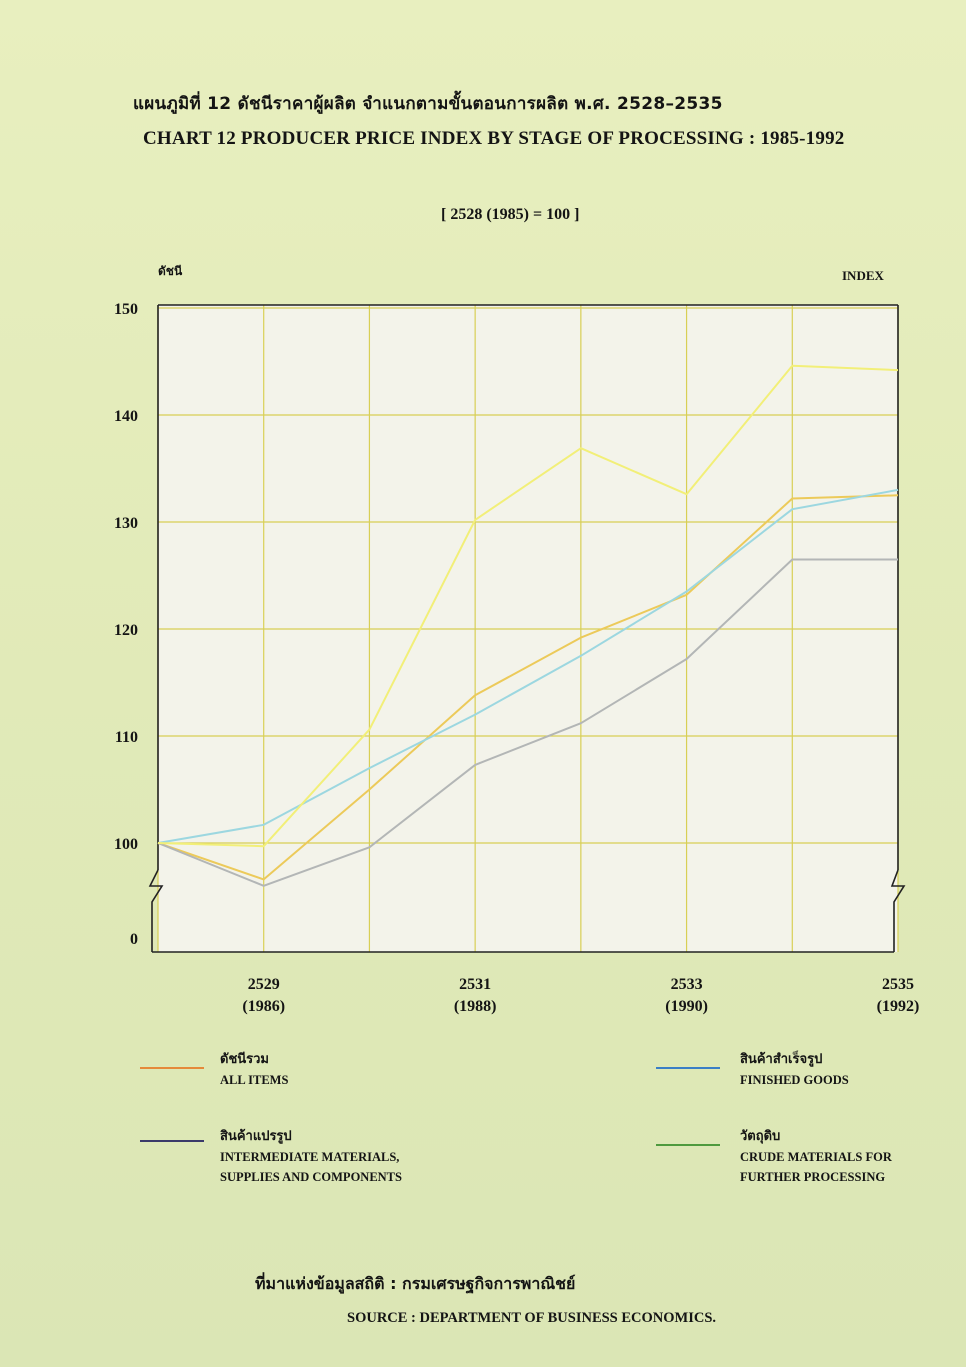  Describe the element at coordinates (126, 523) in the screenshot. I see `y-tick-label: 130` at that location.